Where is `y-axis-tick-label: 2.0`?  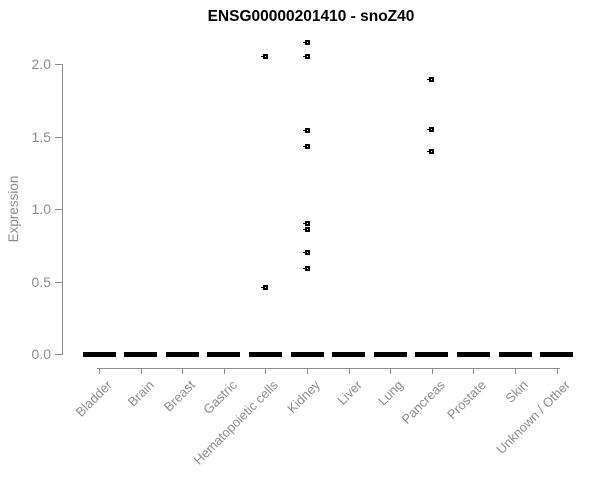
y-axis-tick-label: 2.0 is located at coordinates (41, 64).